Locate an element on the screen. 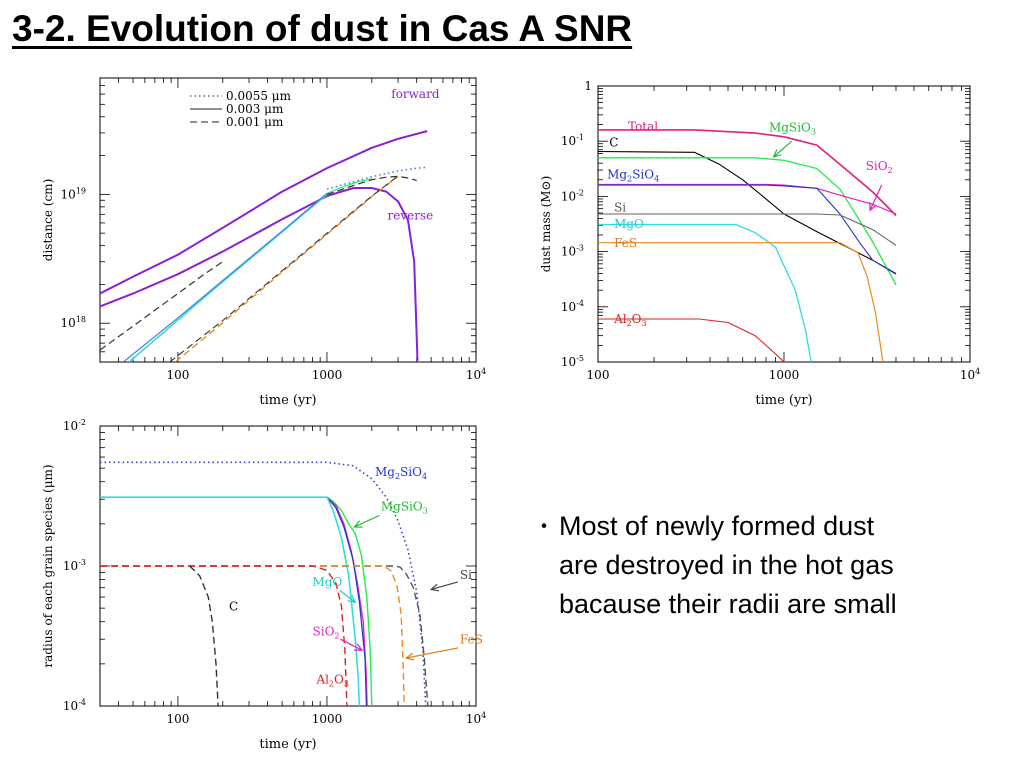  radius-x-tick-label-1: 1000 is located at coordinates (327, 719).